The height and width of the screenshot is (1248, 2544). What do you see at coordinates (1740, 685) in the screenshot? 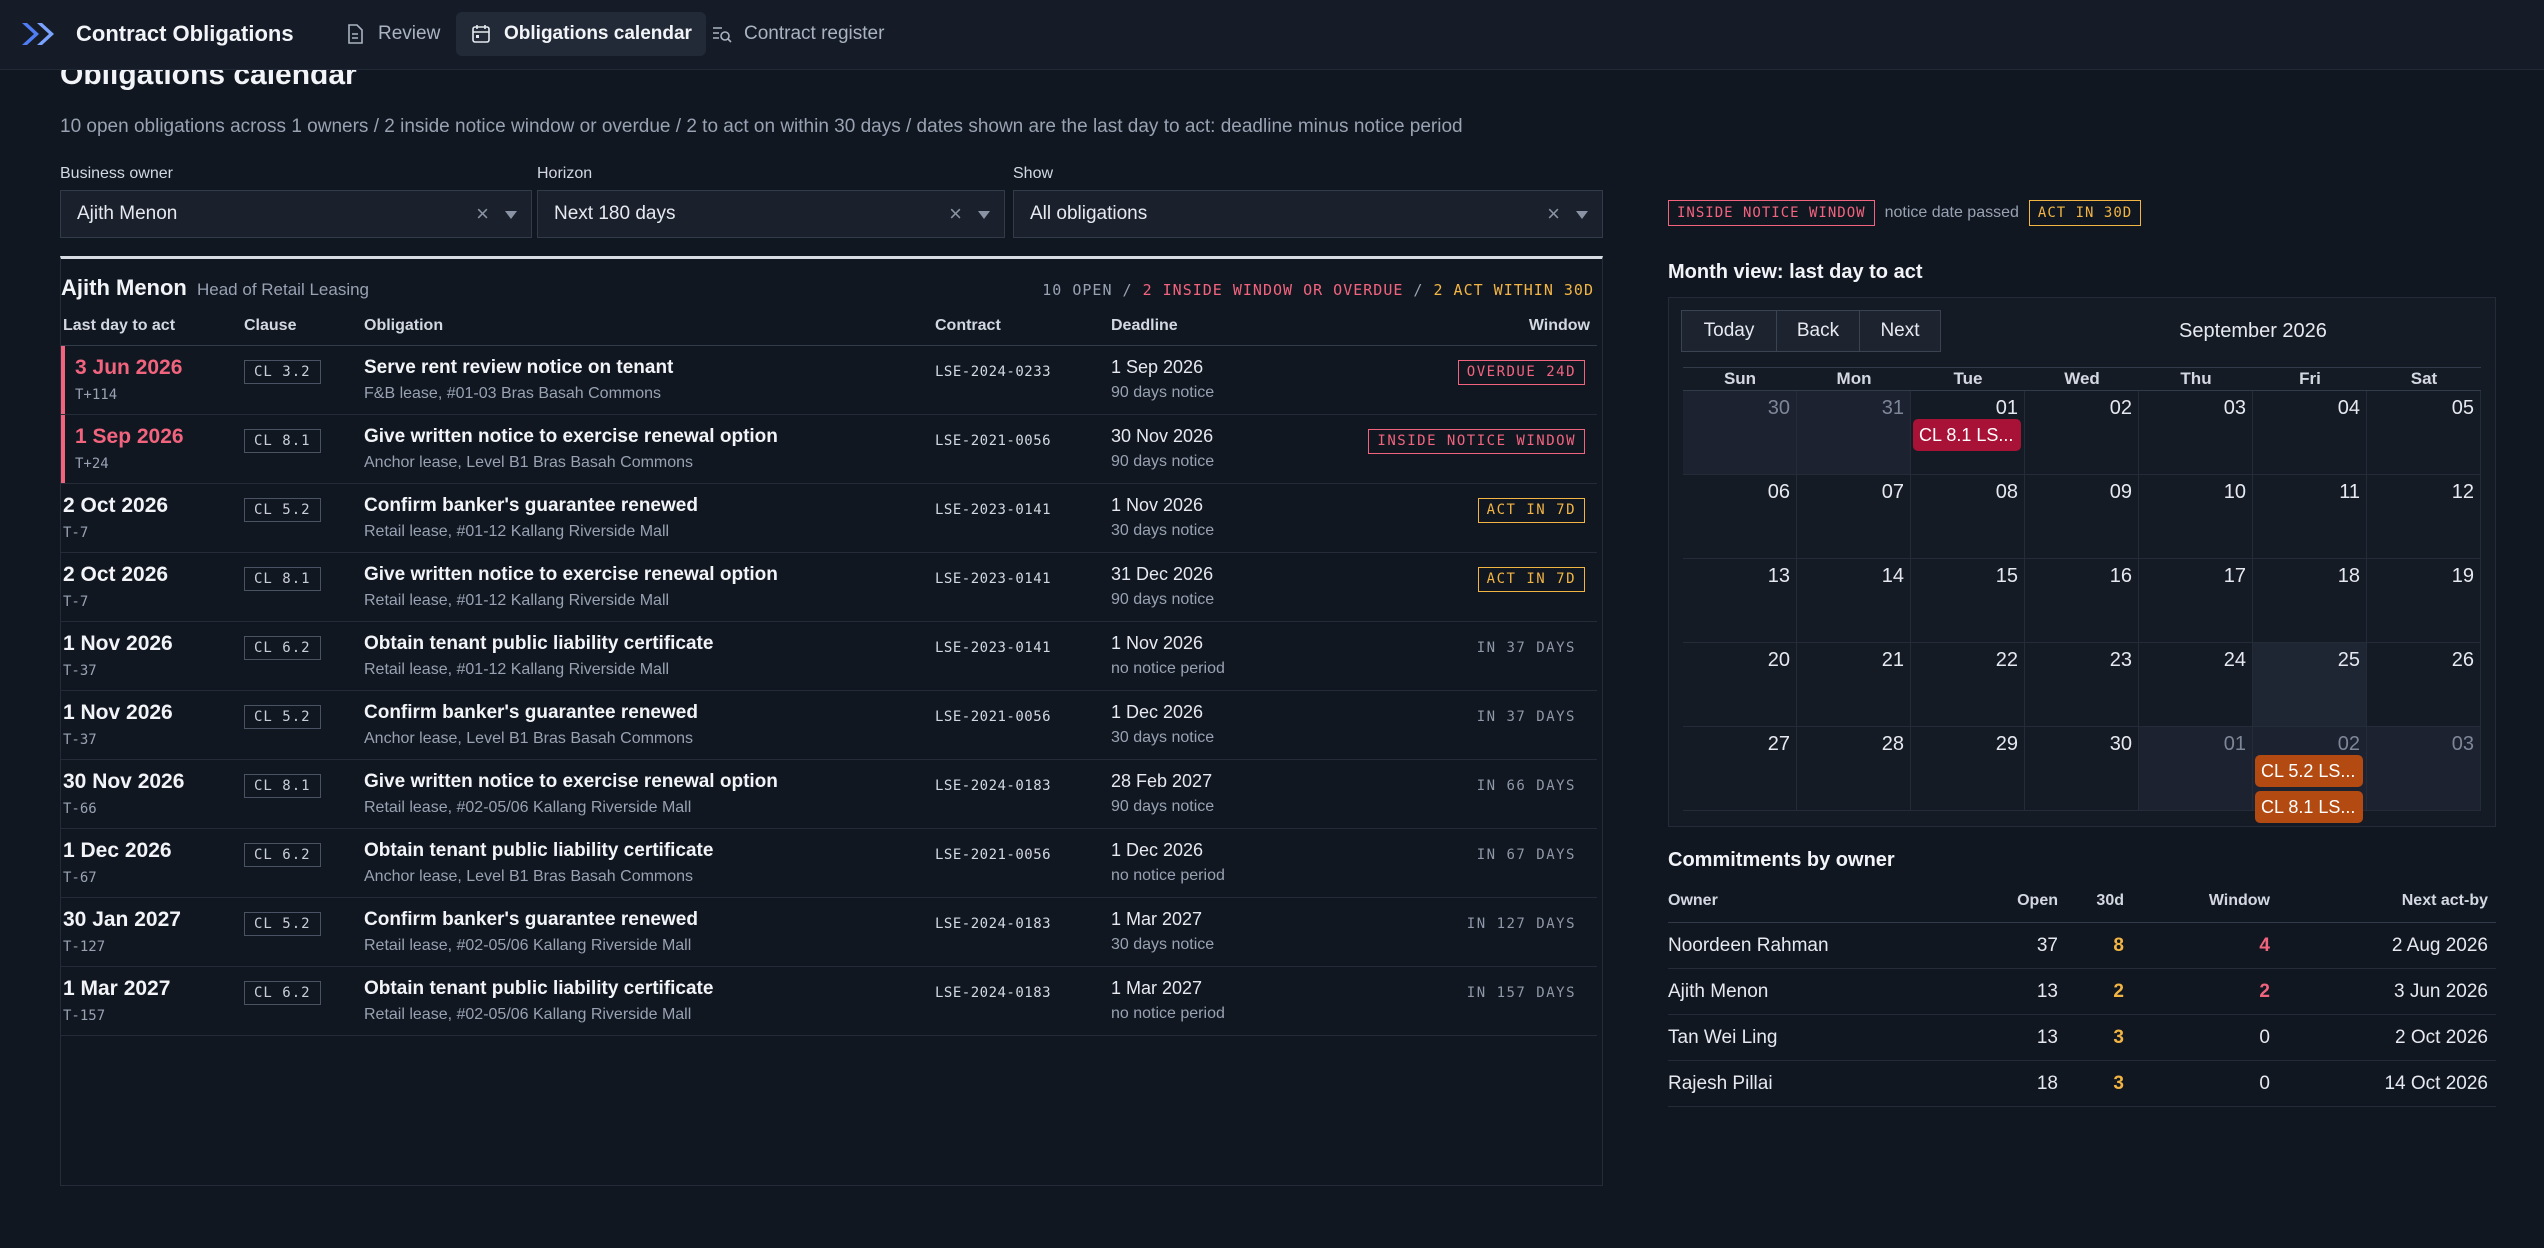
I see `calendar-day-cell: 20` at bounding box center [1740, 685].